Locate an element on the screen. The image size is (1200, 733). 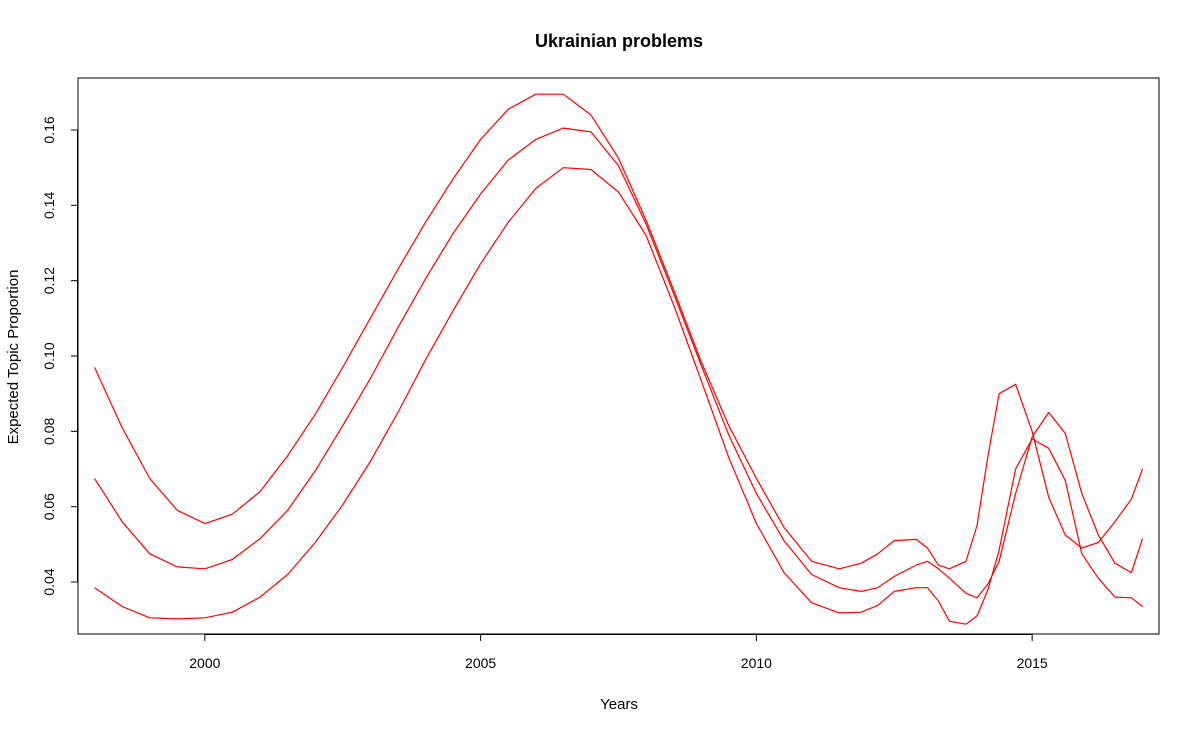
y-tick-label: 0.16 is located at coordinates (49, 129).